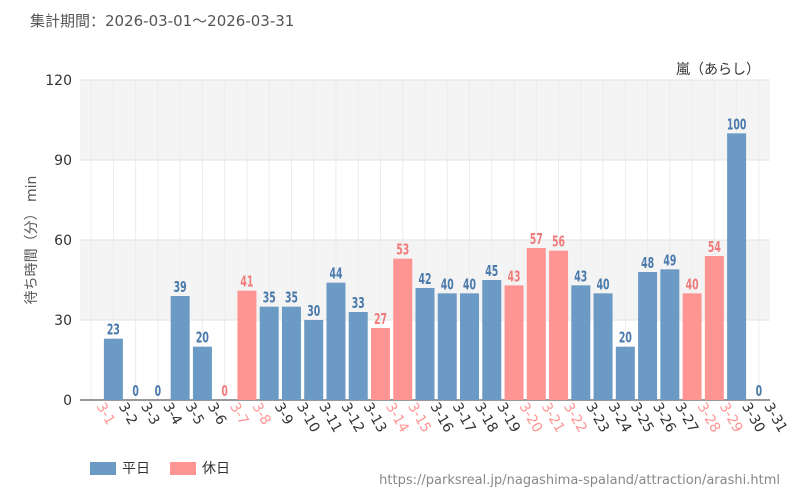 This screenshot has height=500, width=800. I want to click on data-label-3-3: 0, so click(135, 391).